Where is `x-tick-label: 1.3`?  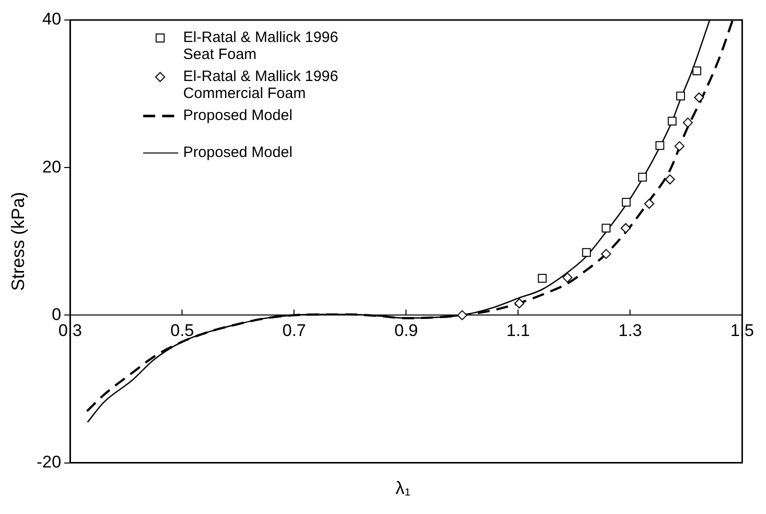 x-tick-label: 1.3 is located at coordinates (630, 330).